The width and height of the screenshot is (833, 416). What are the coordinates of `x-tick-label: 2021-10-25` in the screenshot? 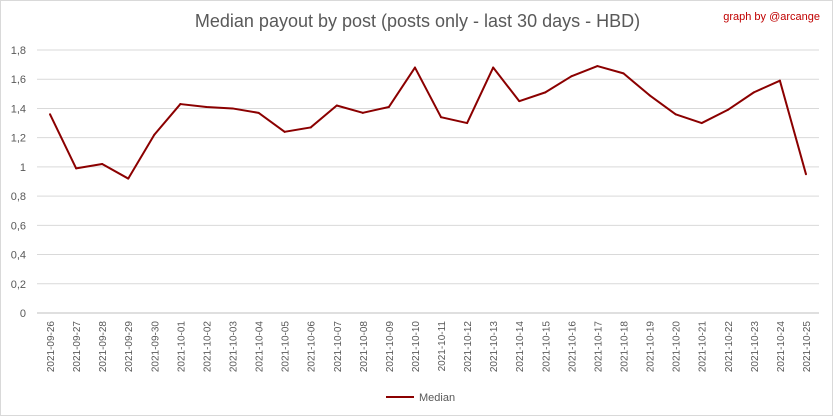 It's located at (807, 347).